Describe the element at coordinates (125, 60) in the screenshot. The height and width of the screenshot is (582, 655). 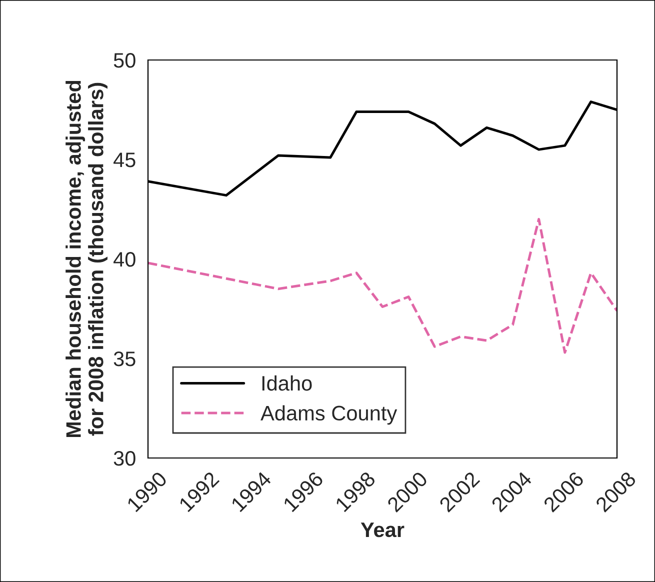
I see `y-tick-label: 50` at that location.